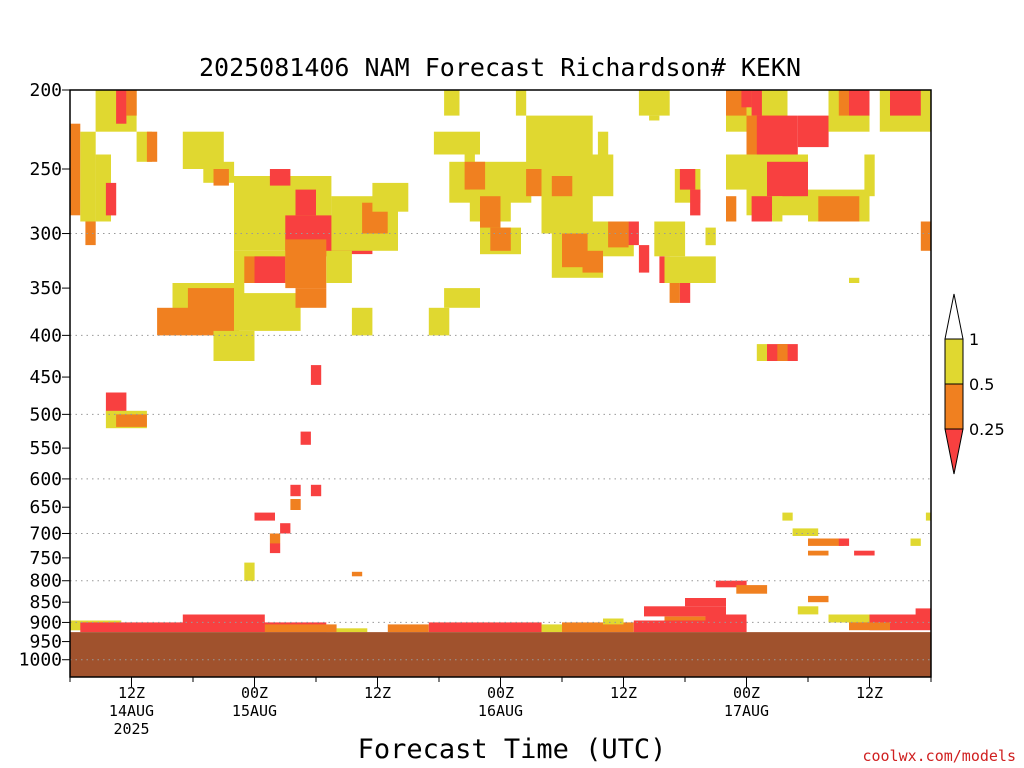  I want to click on colorbar-0.5-1, so click(954, 361).